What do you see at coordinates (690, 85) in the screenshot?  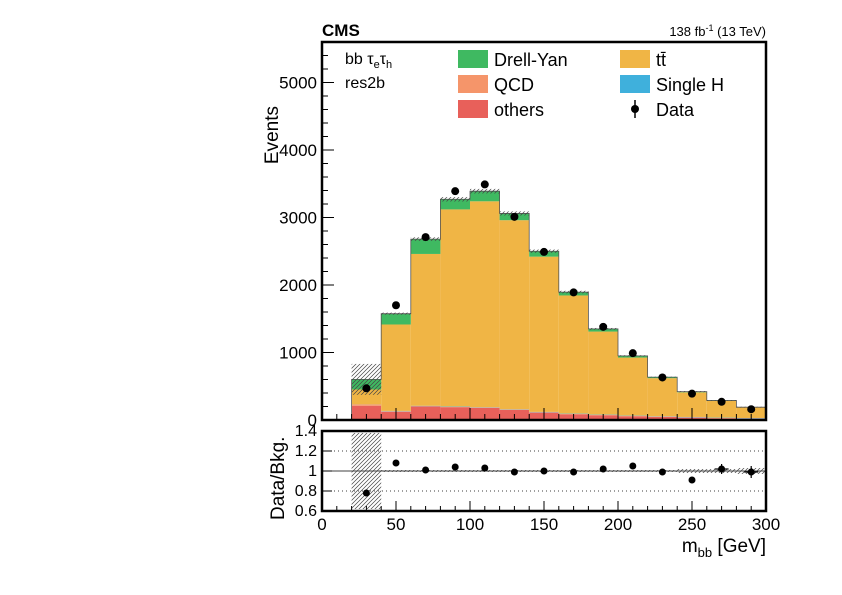 I see `legend-label-single-h: Single H` at bounding box center [690, 85].